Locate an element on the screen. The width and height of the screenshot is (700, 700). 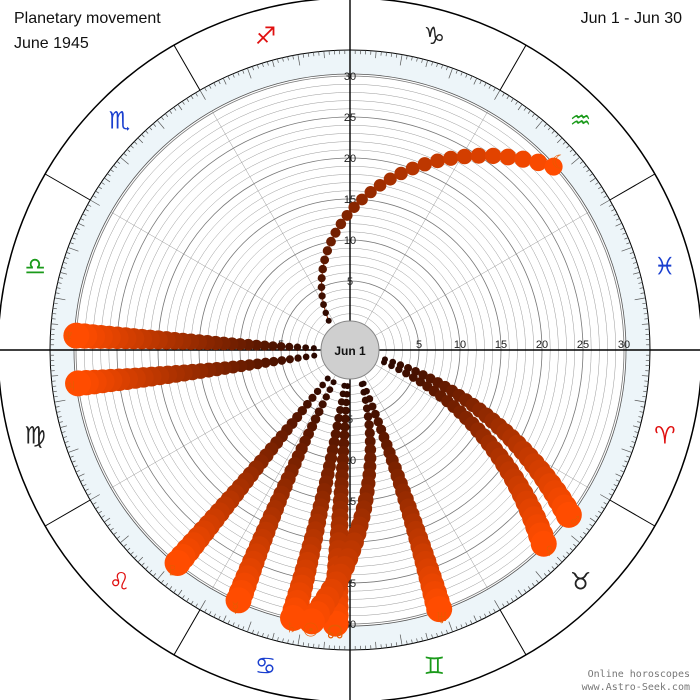
credit-line-2: www.Astro-Seek.com is located at coordinates (635, 687).